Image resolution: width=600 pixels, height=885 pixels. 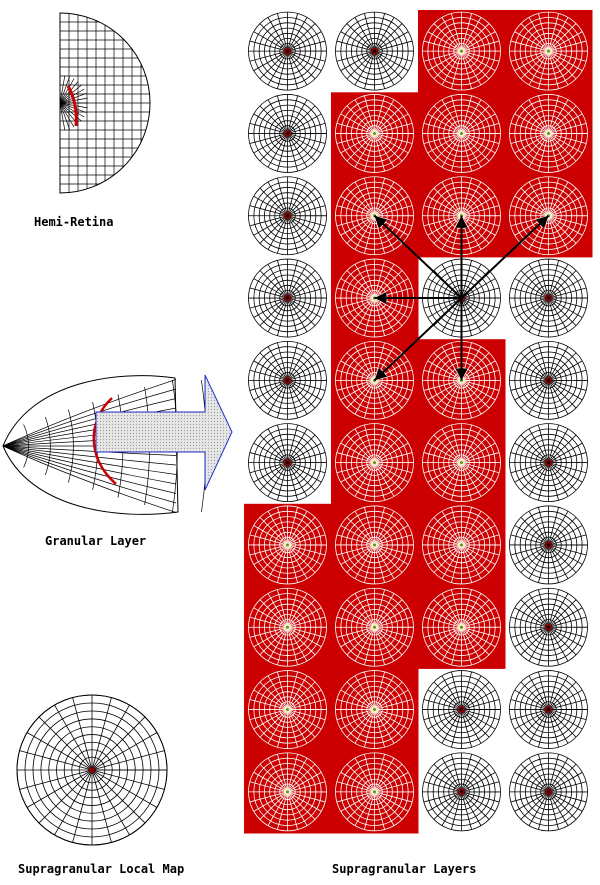 What do you see at coordinates (101, 869) in the screenshot?
I see `local-map-label: Supragranular Local Map` at bounding box center [101, 869].